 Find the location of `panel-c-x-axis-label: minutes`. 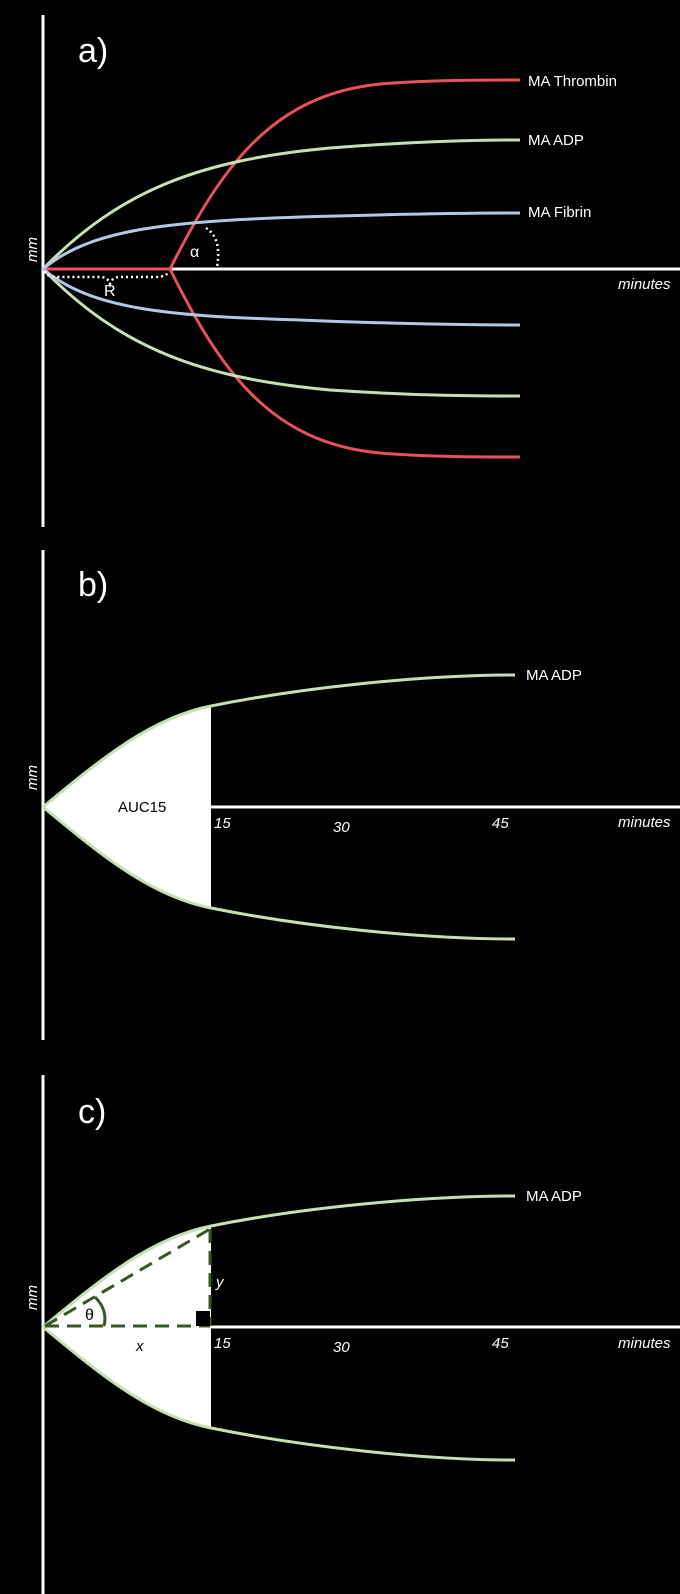

panel-c-x-axis-label: minutes is located at coordinates (644, 1343).